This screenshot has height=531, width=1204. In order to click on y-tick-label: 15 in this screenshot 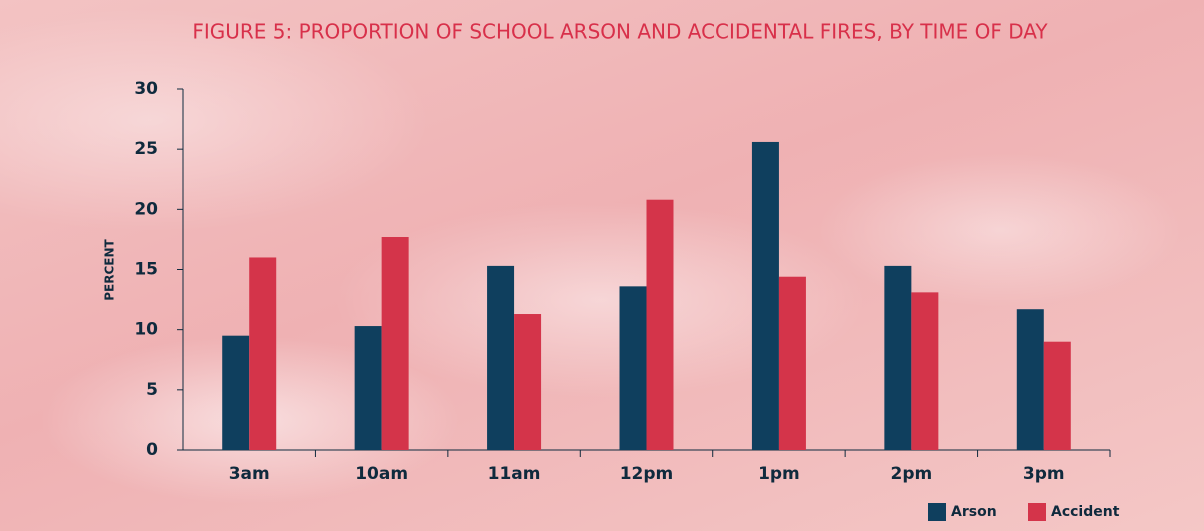, I will do `click(146, 270)`.